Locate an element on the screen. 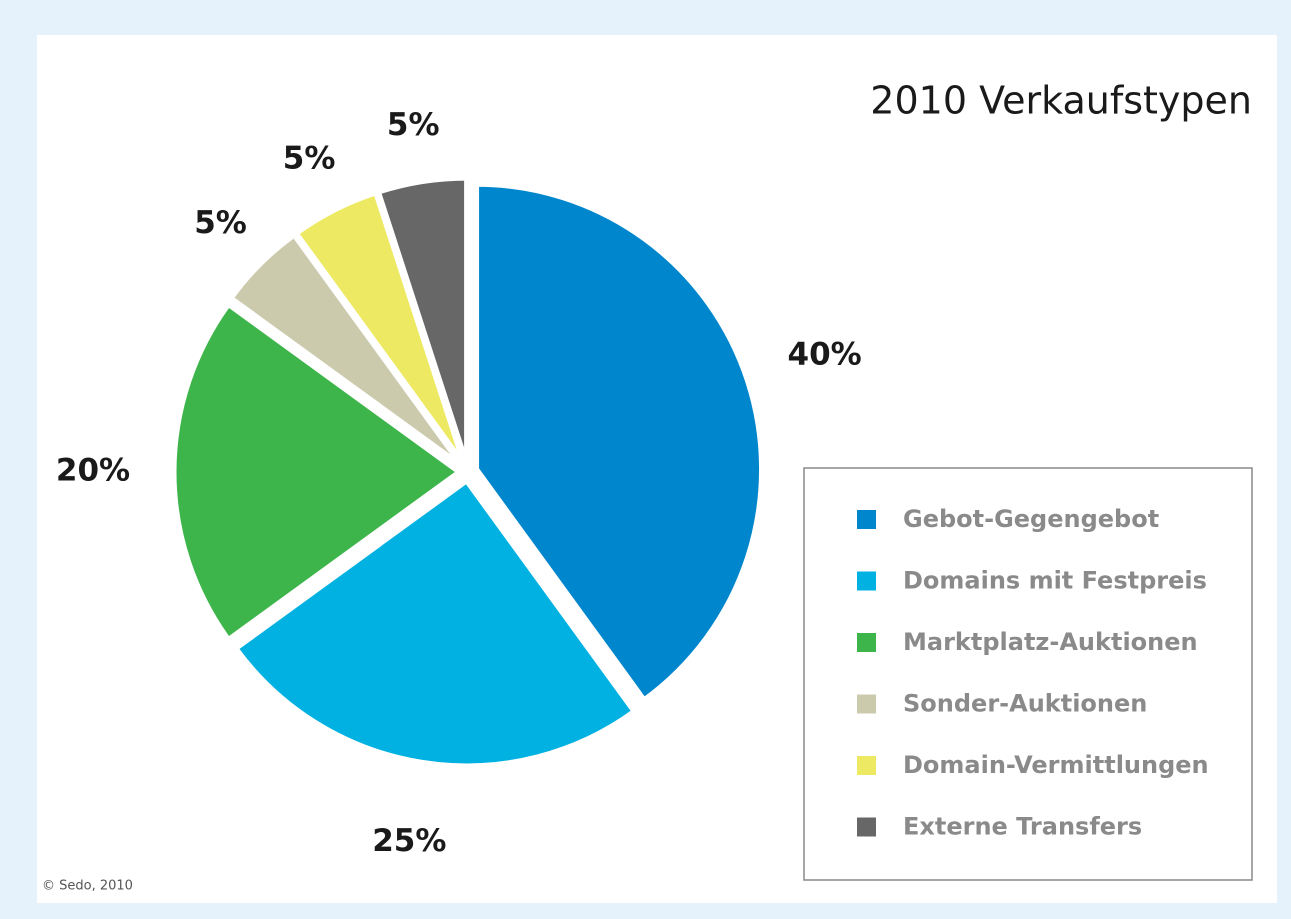 This screenshot has height=919, width=1291. legend-label: Domain-Vermittlungen is located at coordinates (1056, 765).